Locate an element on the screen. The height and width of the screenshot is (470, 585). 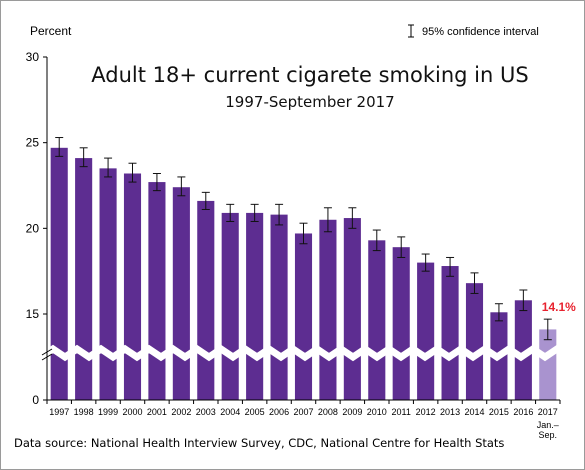
x-tick-label-2017: 2017 is located at coordinates (548, 412).